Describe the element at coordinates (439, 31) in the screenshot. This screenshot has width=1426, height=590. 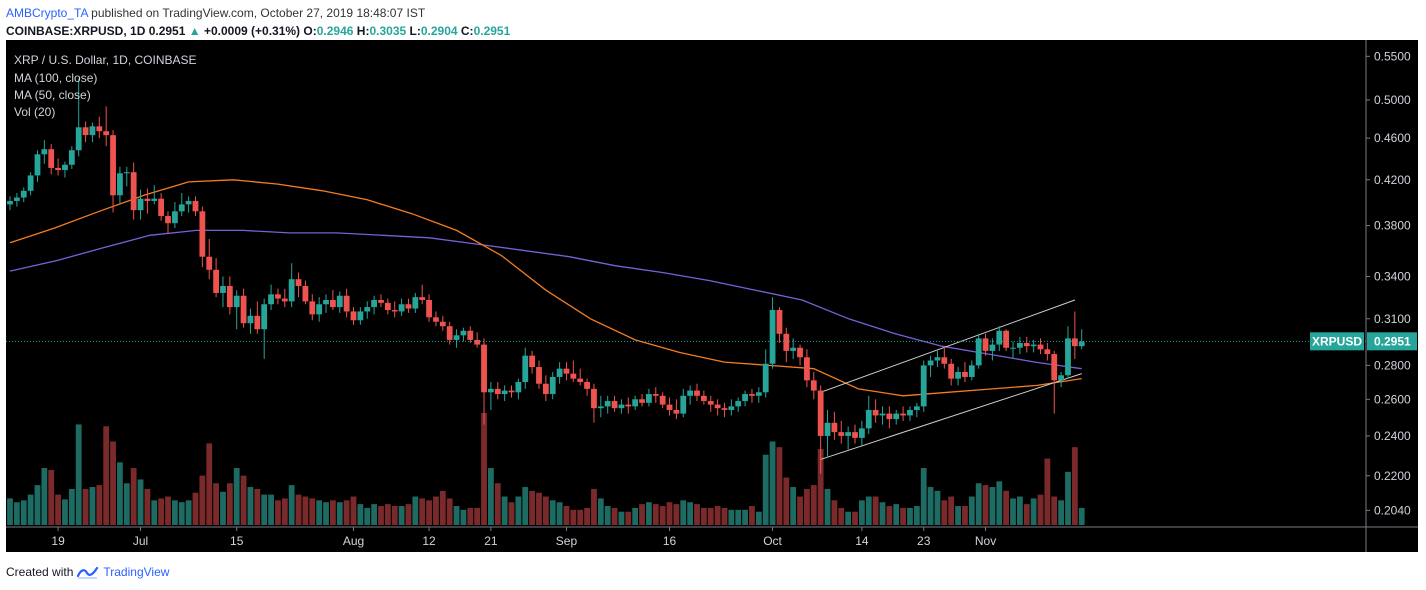
I see `ohlc-low-value: 0.2904` at that location.